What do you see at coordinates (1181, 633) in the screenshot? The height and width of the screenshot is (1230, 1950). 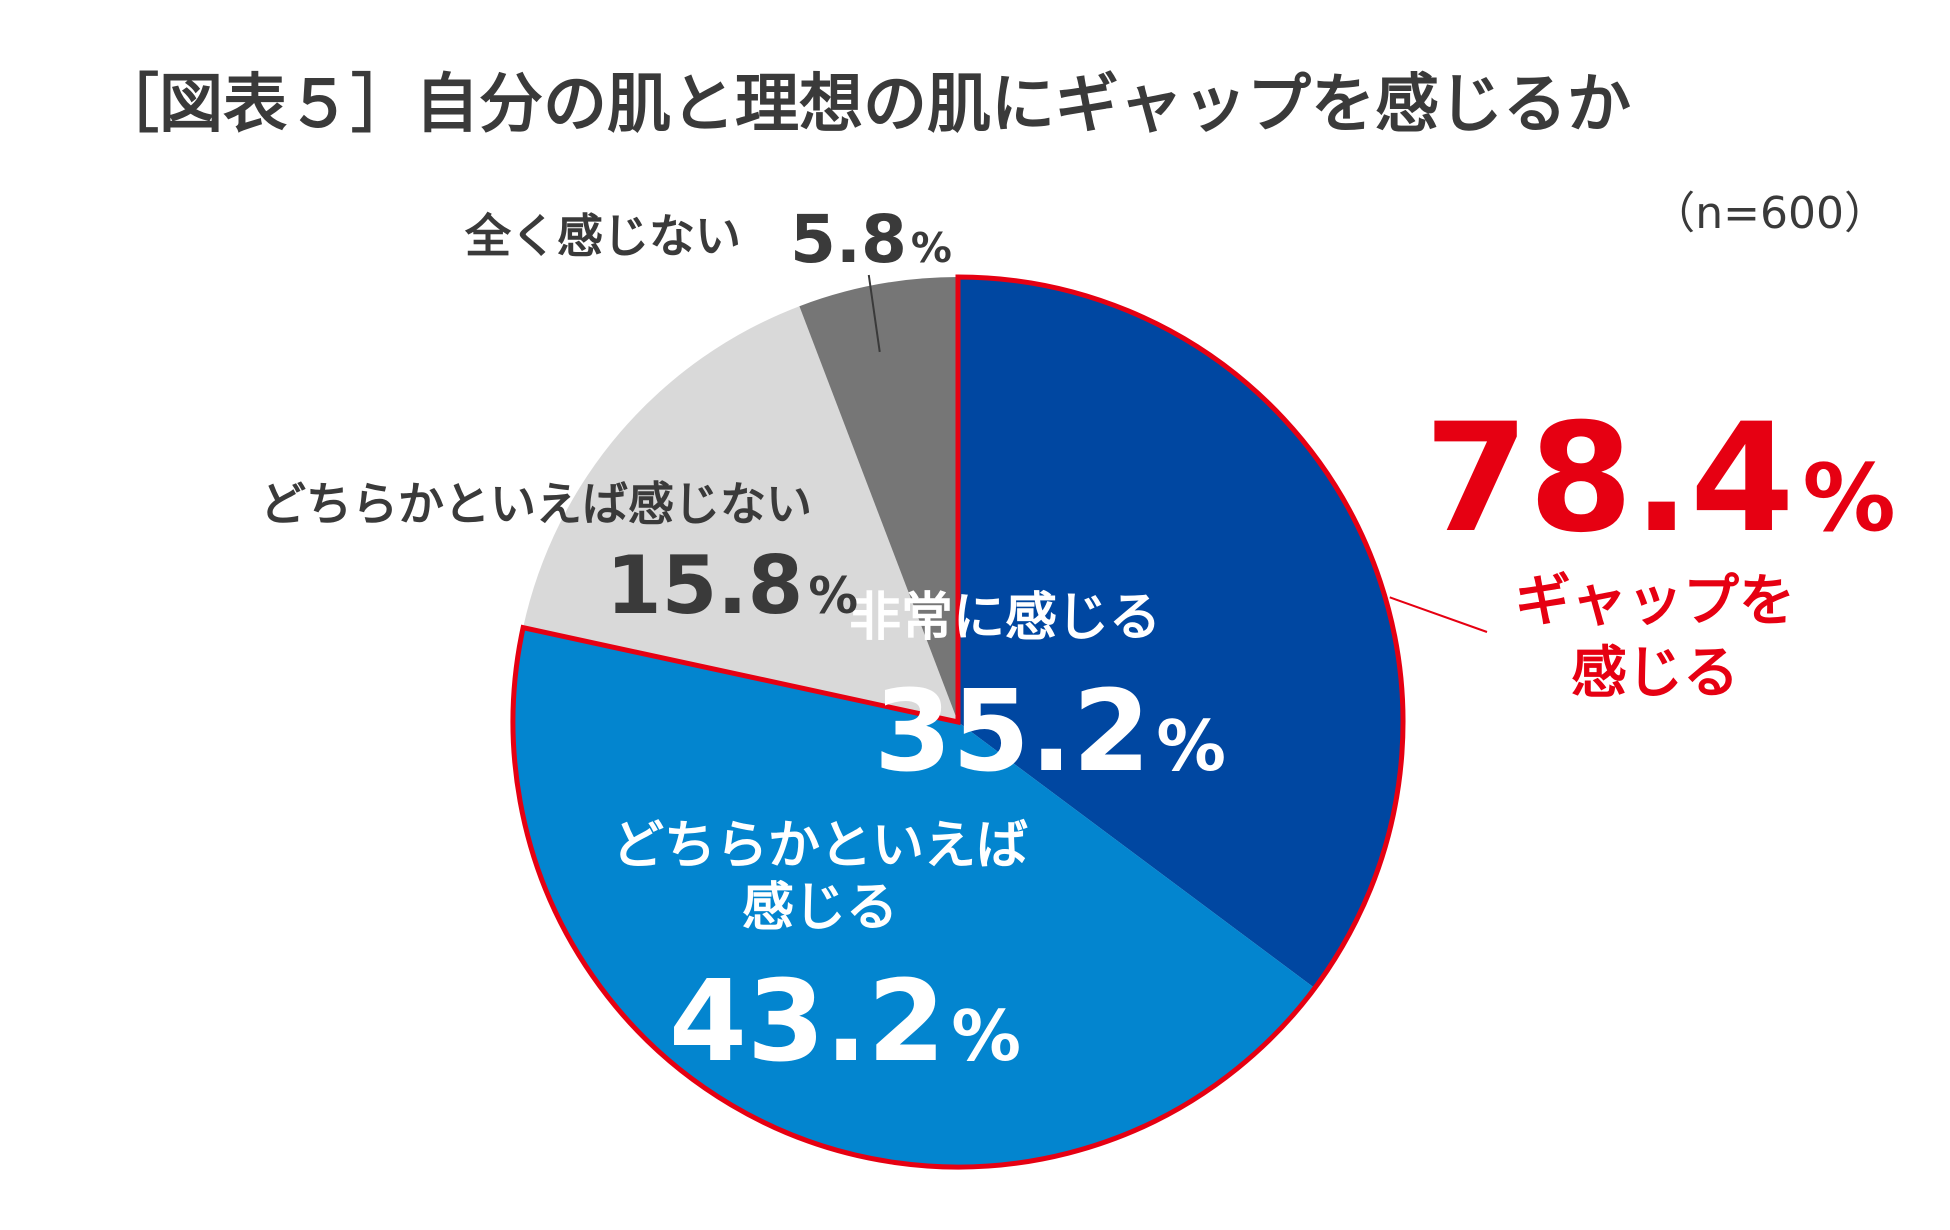 I see `slice-very` at bounding box center [1181, 633].